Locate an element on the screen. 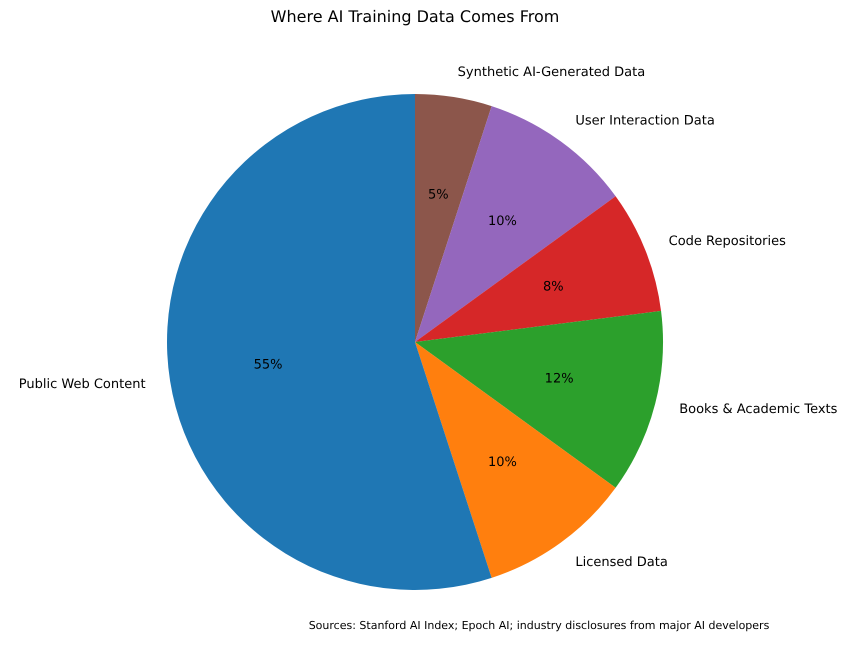  data-label: 5% is located at coordinates (438, 194).